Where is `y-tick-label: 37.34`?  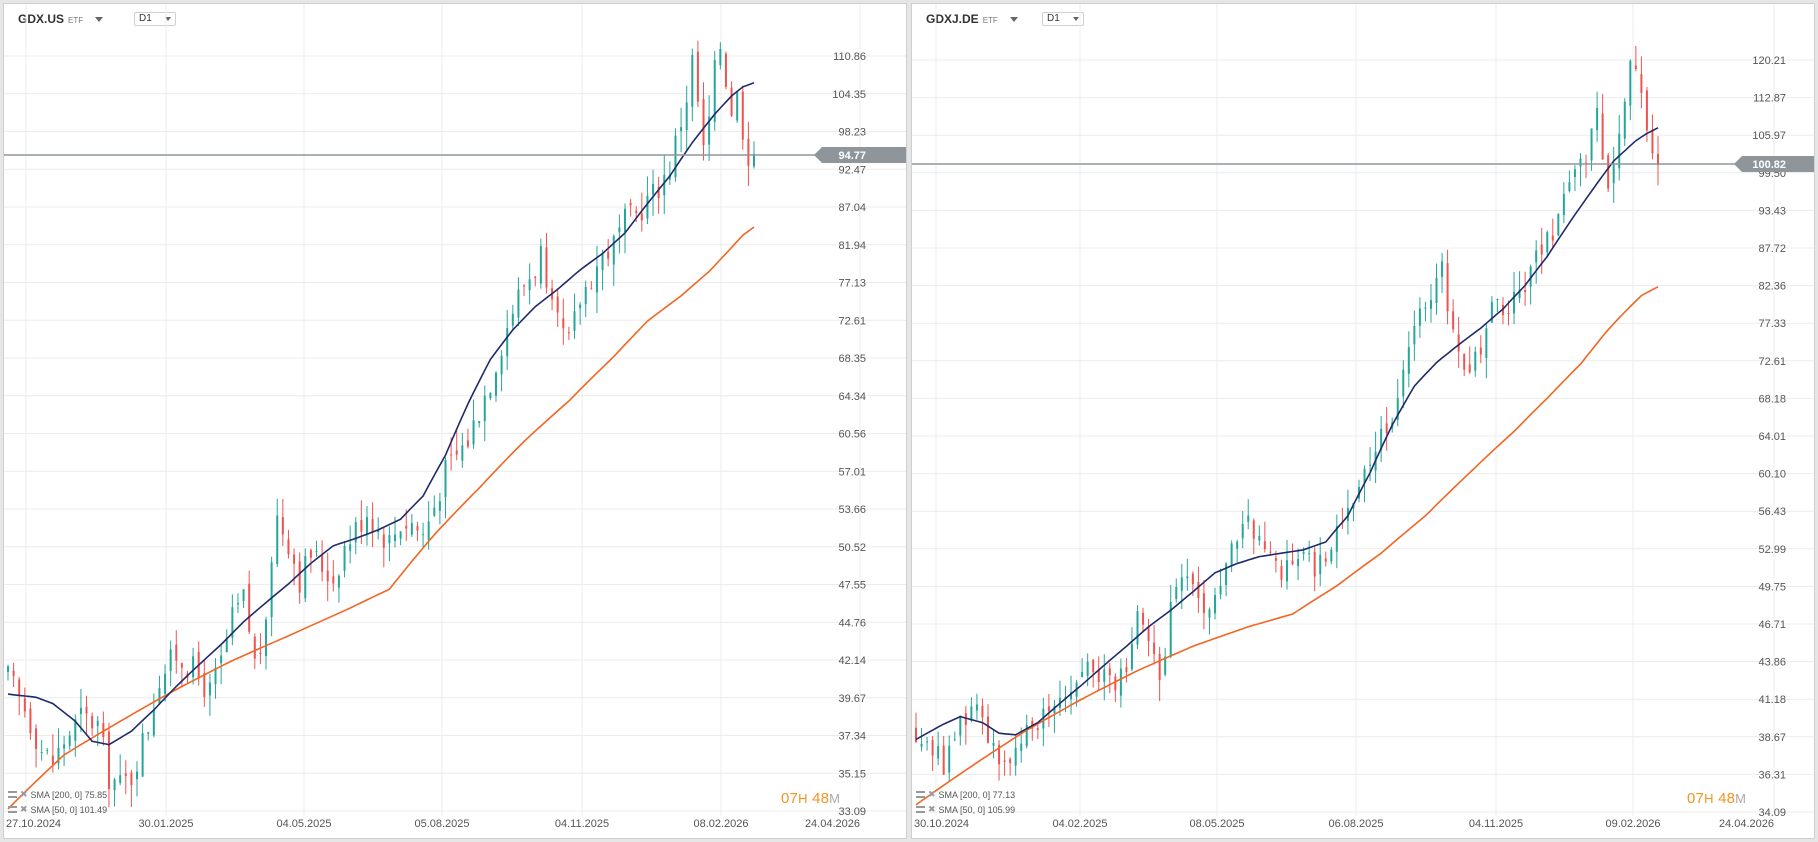 y-tick-label: 37.34 is located at coordinates (852, 737).